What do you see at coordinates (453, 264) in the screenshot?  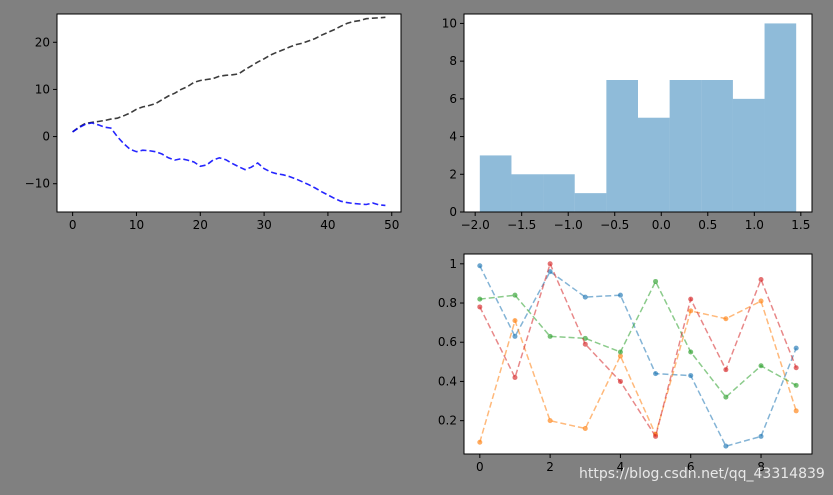 I see `y-tick-label: 1` at bounding box center [453, 264].